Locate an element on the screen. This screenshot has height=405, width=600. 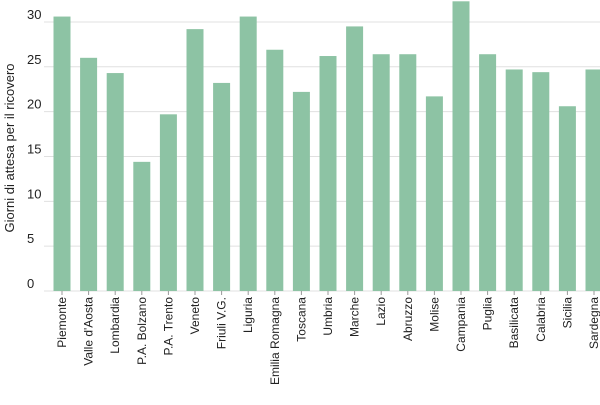
y-tick-label: 10 is located at coordinates (34, 193).